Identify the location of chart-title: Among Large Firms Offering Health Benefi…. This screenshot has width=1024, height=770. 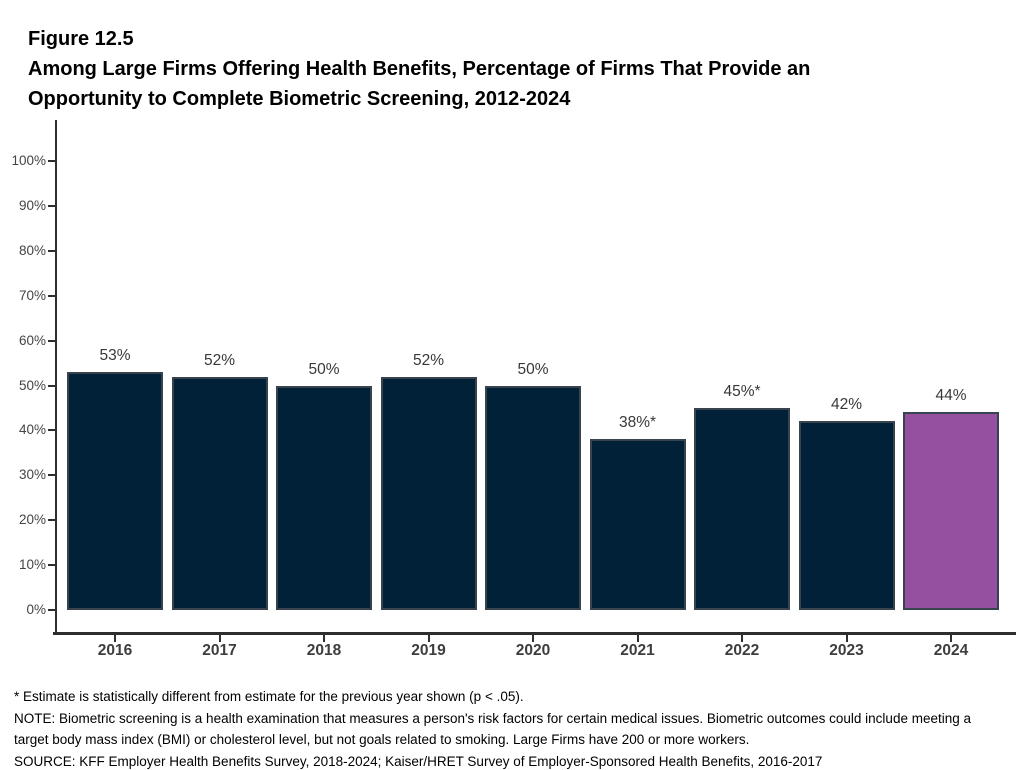
(419, 84).